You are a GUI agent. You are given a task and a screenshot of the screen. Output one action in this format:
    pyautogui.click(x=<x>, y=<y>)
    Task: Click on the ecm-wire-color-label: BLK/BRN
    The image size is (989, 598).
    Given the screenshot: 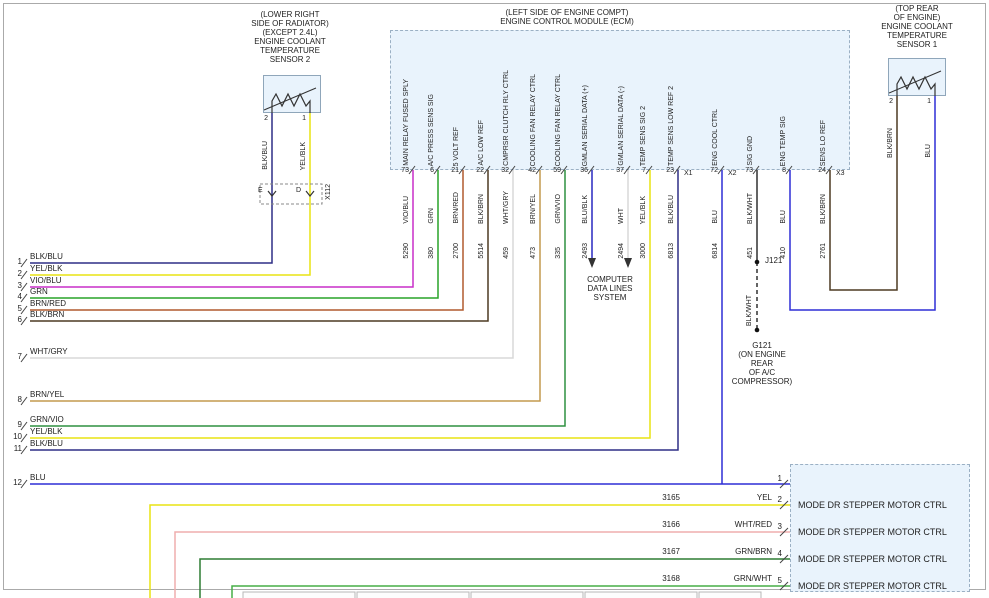 What is the action you would take?
    pyautogui.click(x=823, y=209)
    